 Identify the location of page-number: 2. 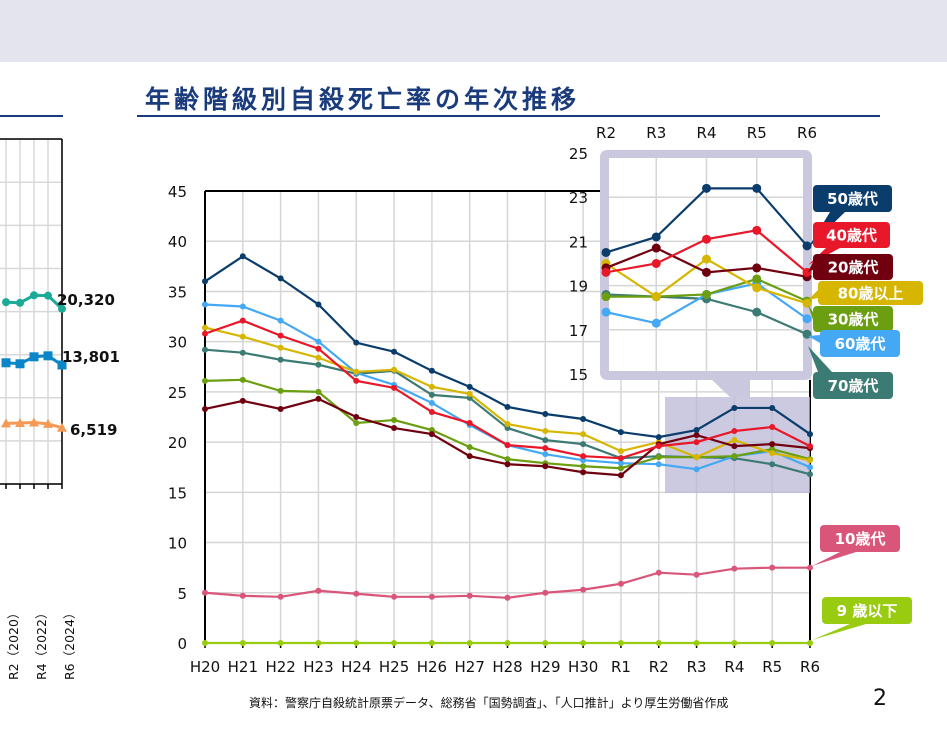
(880, 698).